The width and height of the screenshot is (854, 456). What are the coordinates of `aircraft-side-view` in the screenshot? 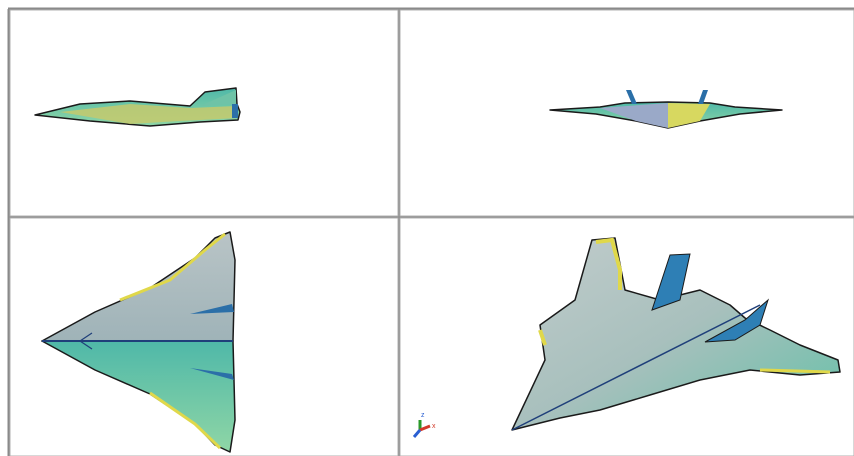 It's located at (137, 107).